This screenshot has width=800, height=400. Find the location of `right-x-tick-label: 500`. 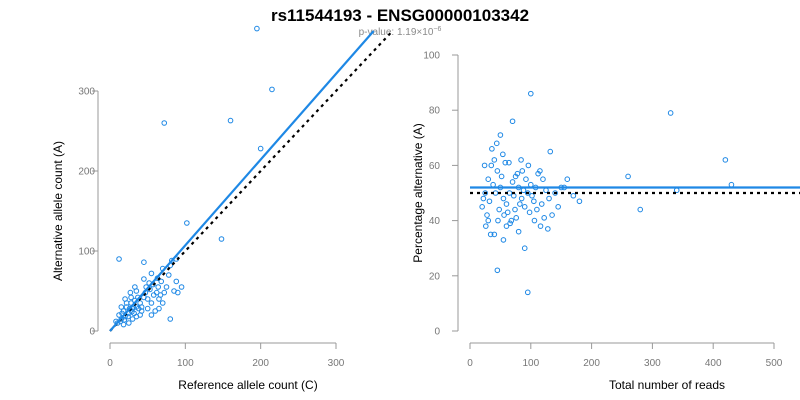

right-x-tick-label: 500 is located at coordinates (774, 363).